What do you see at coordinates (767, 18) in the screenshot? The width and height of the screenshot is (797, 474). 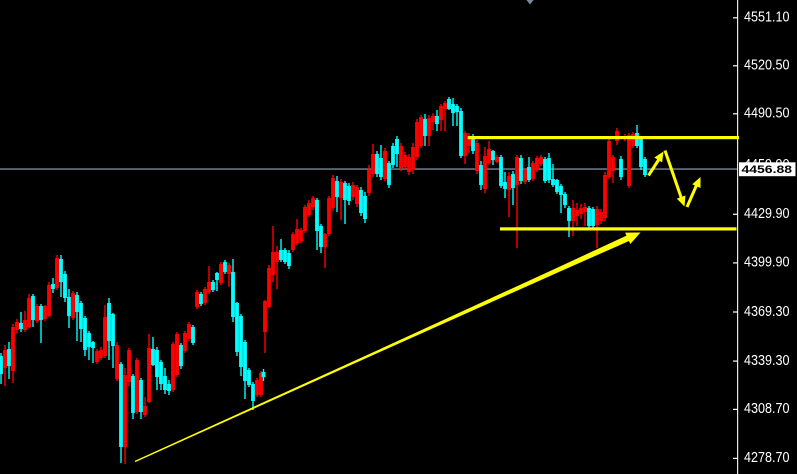 I see `svg-text: 4551.10` at bounding box center [767, 18].